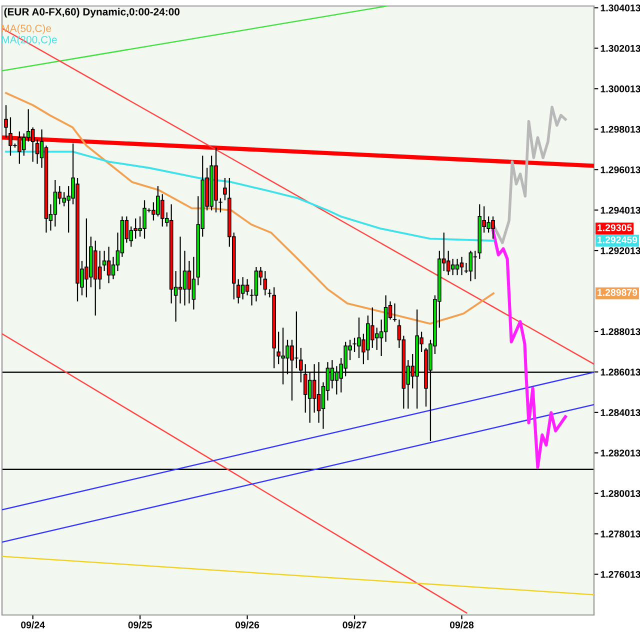 This screenshot has height=639, width=640. I want to click on y-tick-label: 1.276013, so click(620, 574).